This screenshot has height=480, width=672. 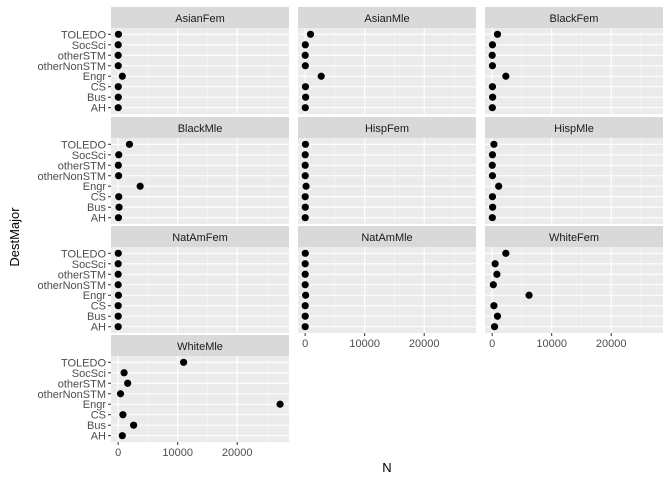 What do you see at coordinates (574, 129) in the screenshot?
I see `strip-label: HispMle` at bounding box center [574, 129].